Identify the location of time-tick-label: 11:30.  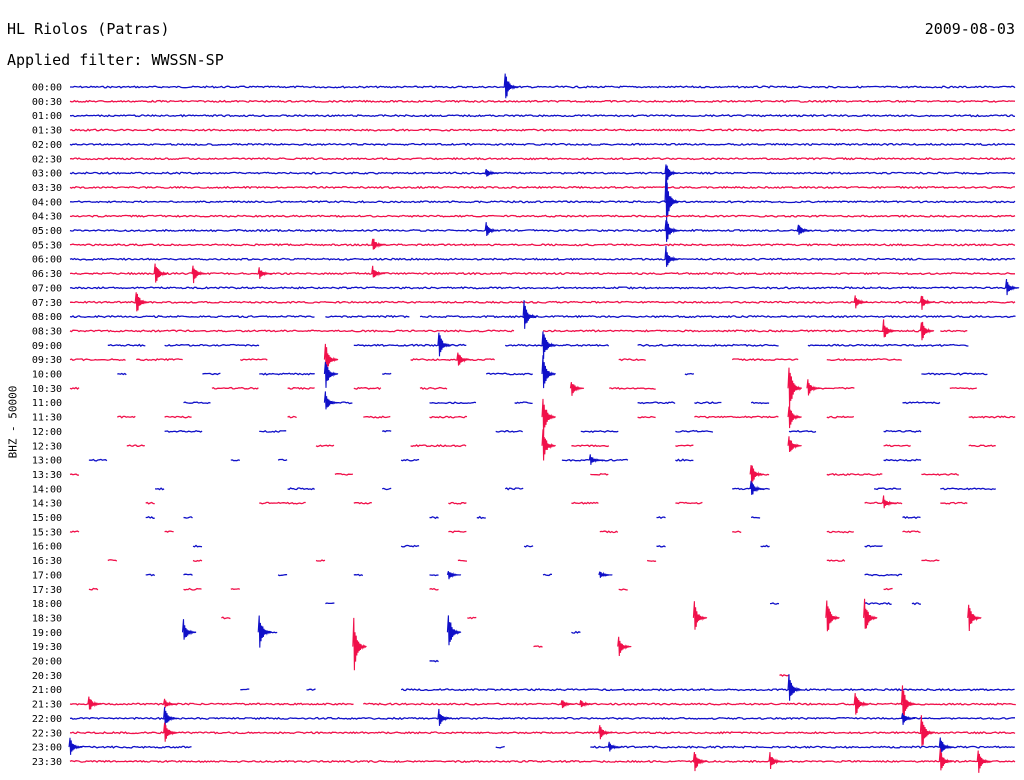
(47, 418).